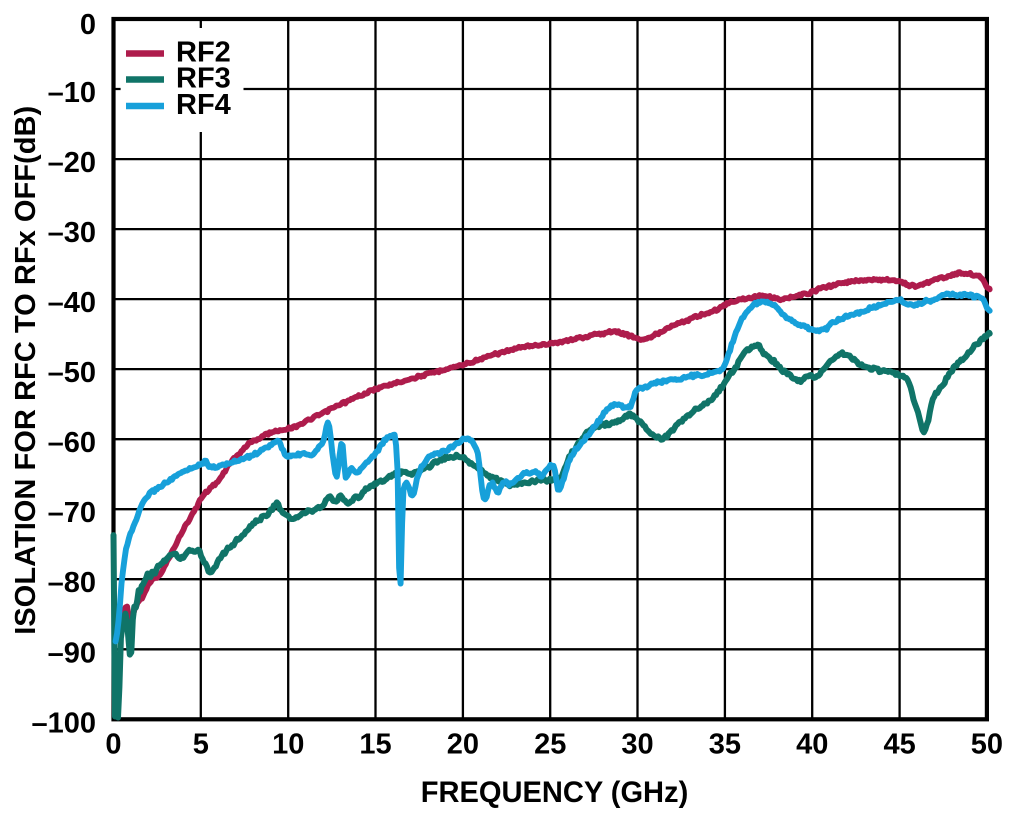 The image size is (1033, 824). Describe the element at coordinates (375, 745) in the screenshot. I see `svg-text: 15` at that location.